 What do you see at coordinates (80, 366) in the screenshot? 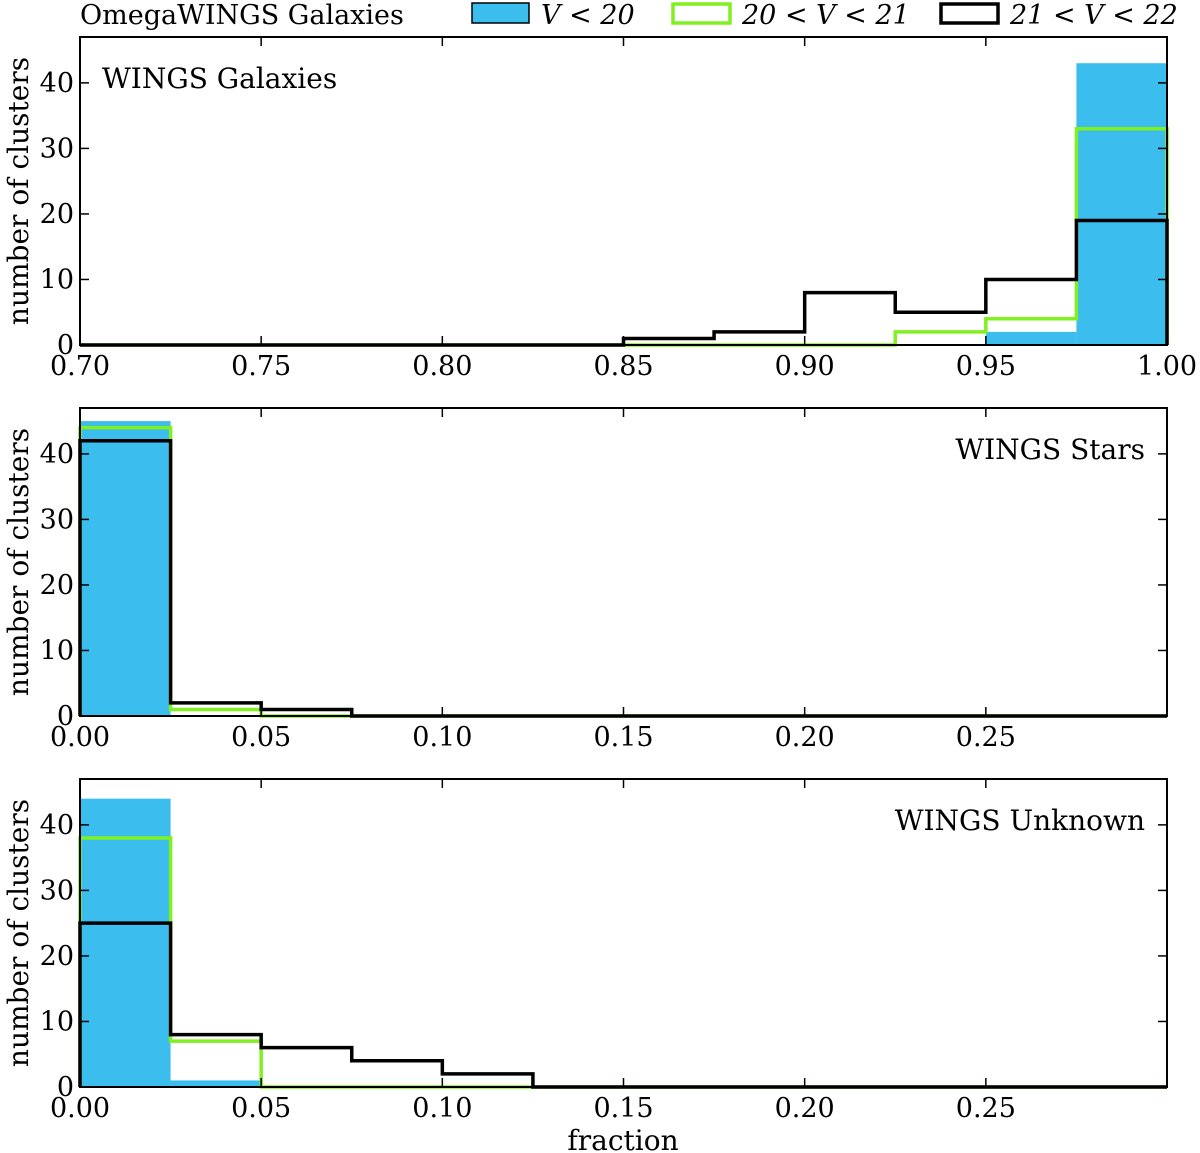
I see `x-tick-label: 0.70` at bounding box center [80, 366].